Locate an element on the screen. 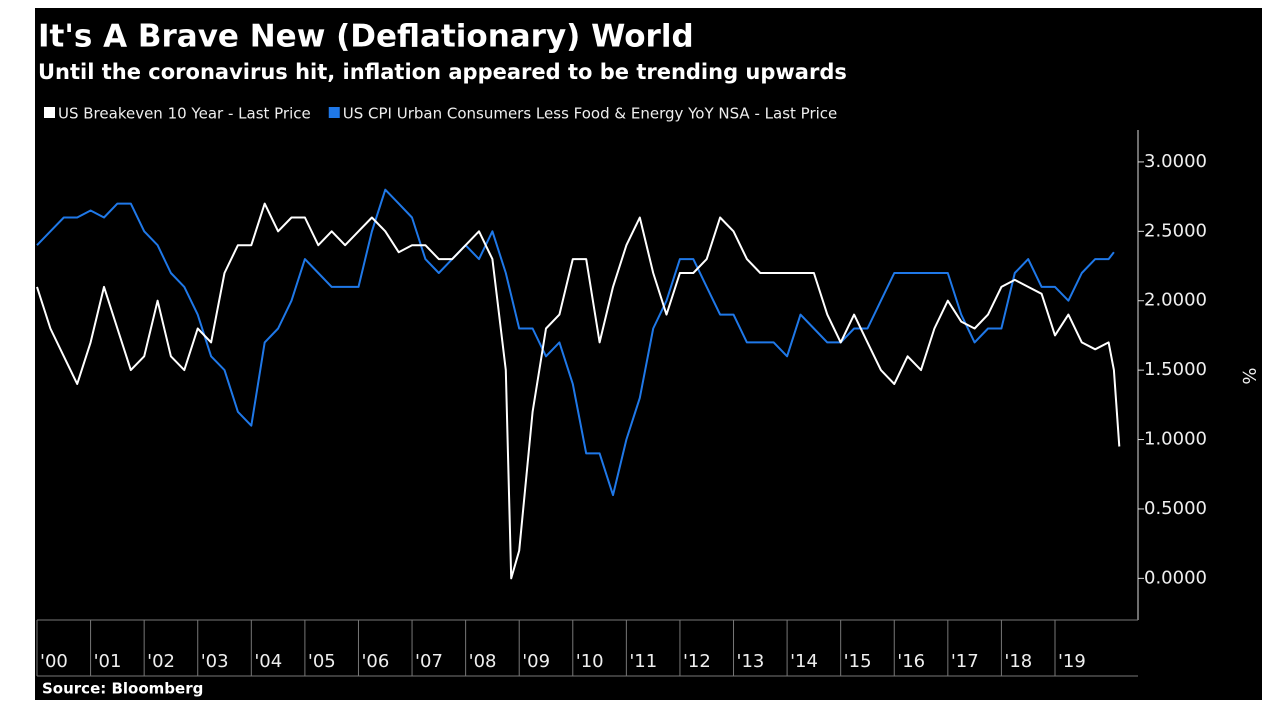 This screenshot has width=1282, height=708. y-tick-label: 1.5000 is located at coordinates (1175, 369).